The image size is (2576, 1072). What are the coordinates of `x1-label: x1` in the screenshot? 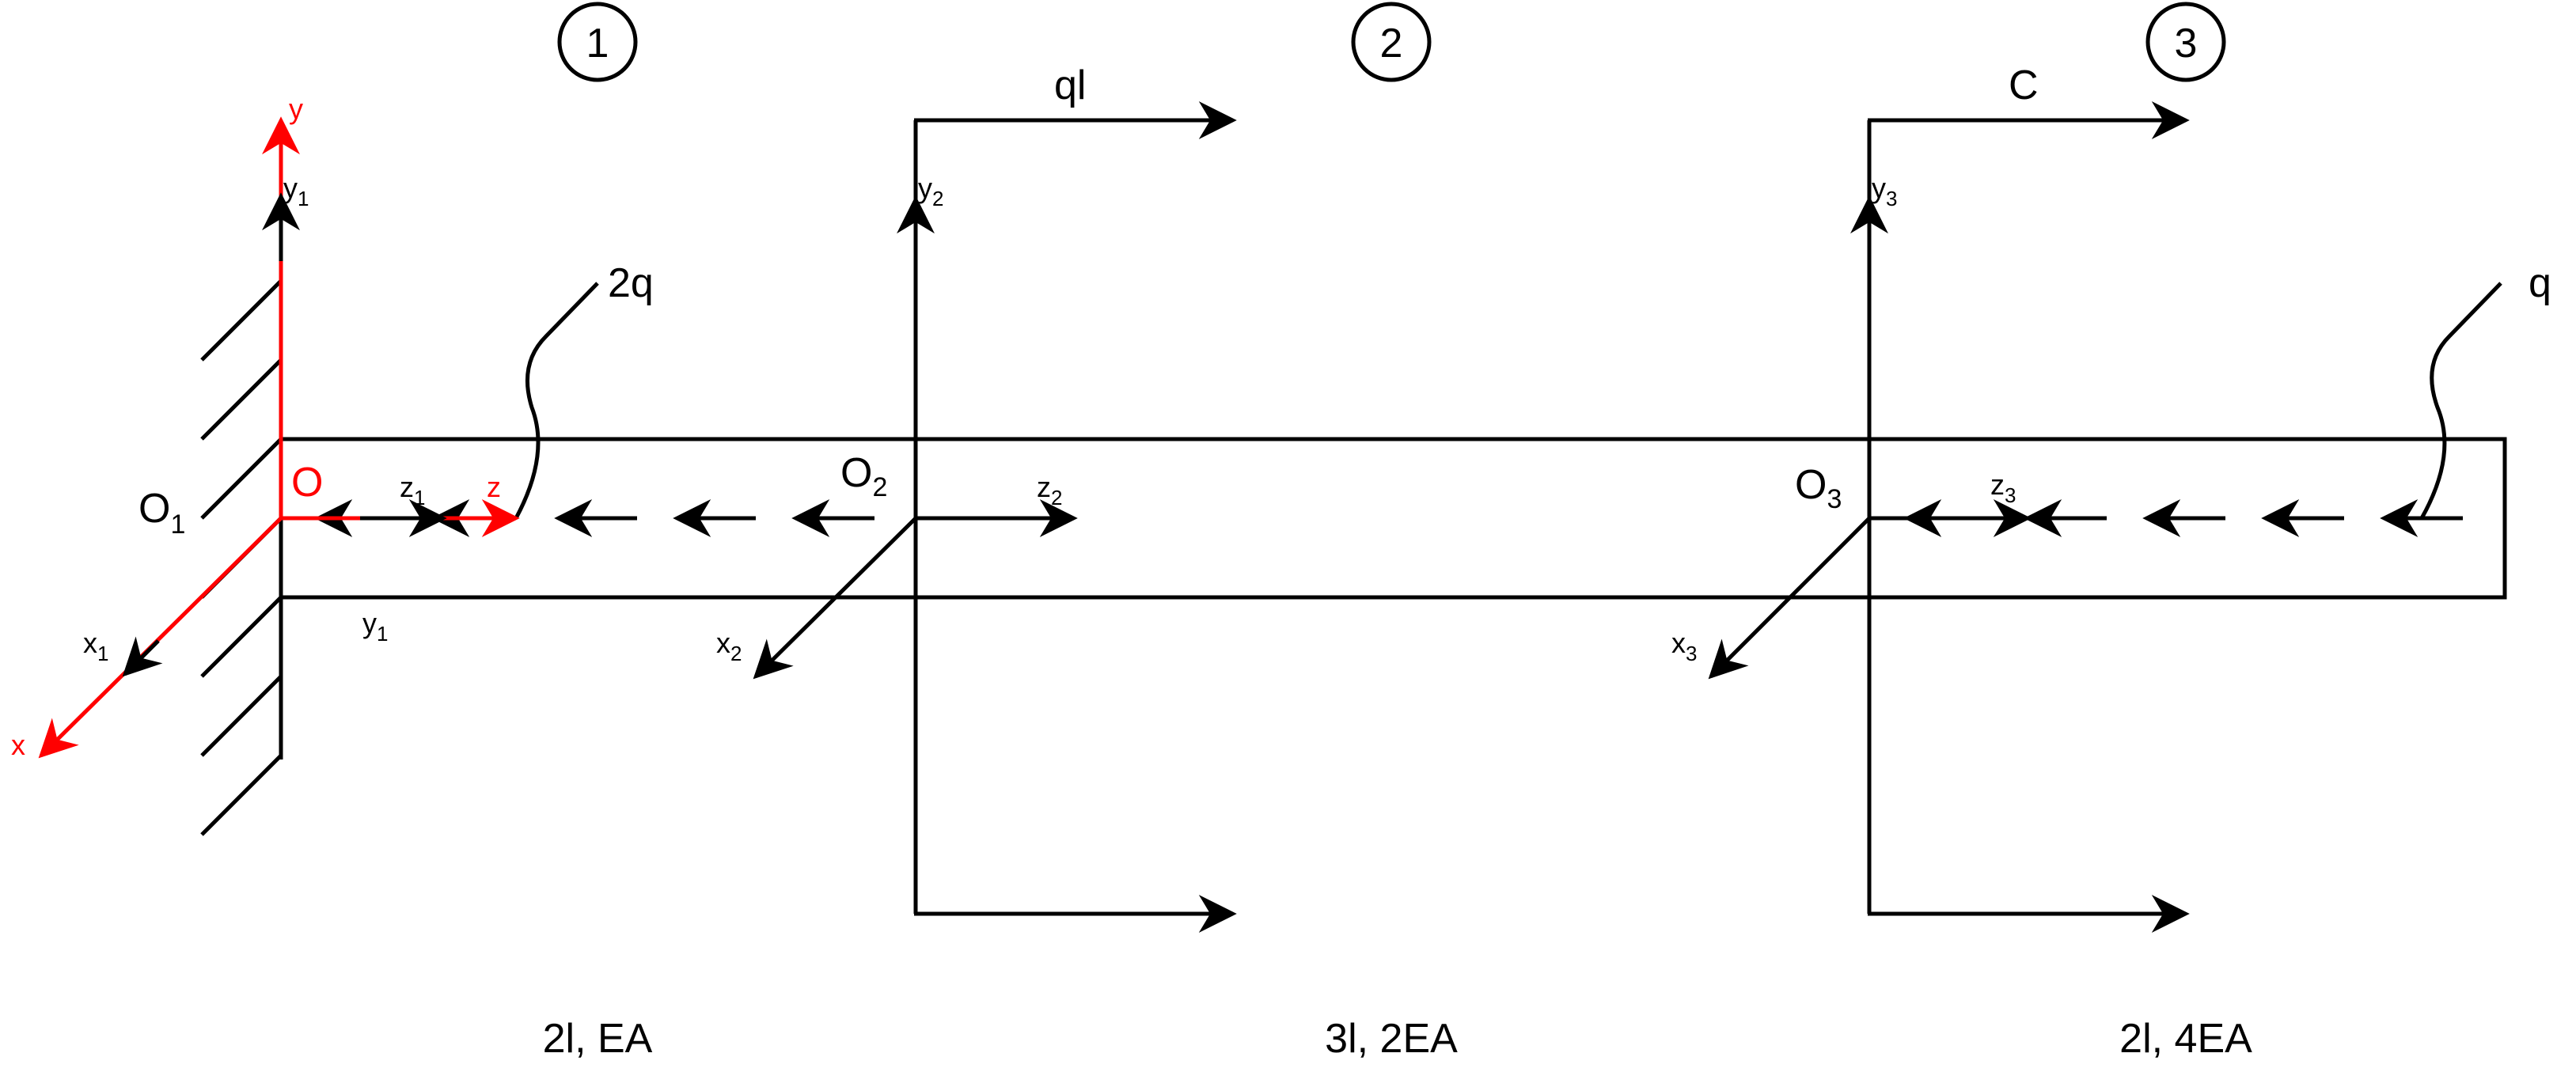 It's located at (95, 646).